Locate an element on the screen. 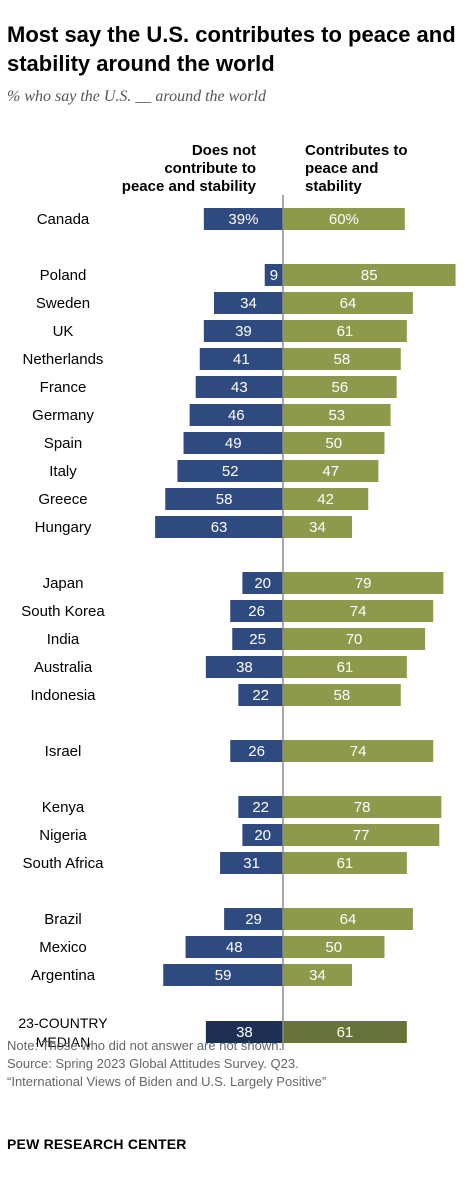  data-label-does-not-contribute: 25 is located at coordinates (257, 639).